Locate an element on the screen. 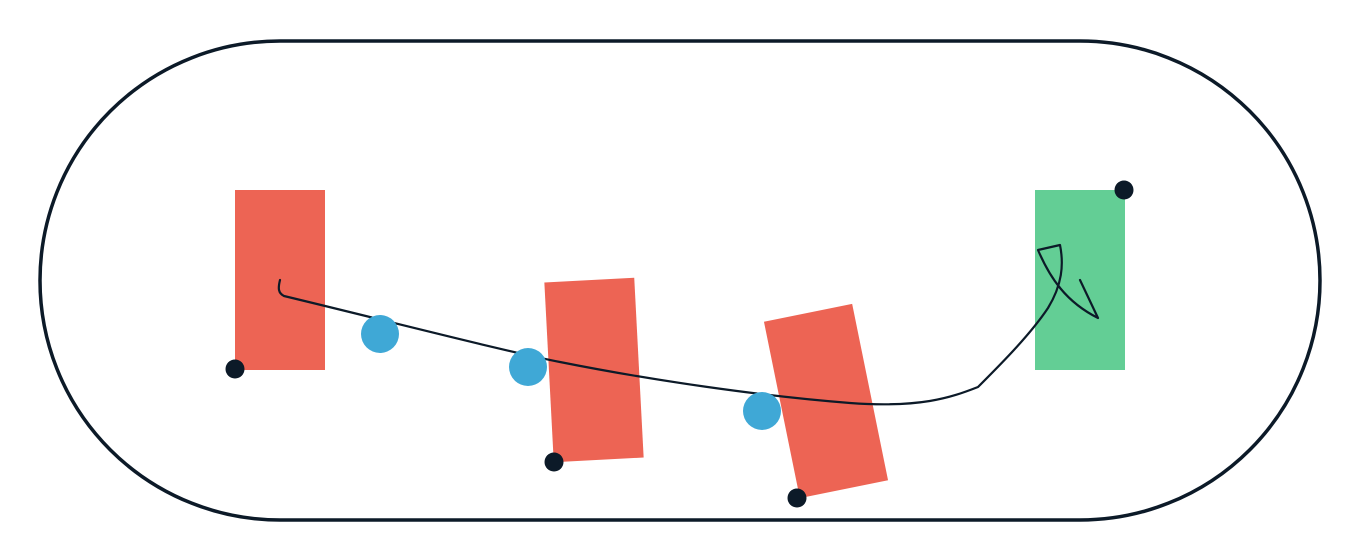 This screenshot has width=1360, height=560. anchor-goal is located at coordinates (1124, 190).